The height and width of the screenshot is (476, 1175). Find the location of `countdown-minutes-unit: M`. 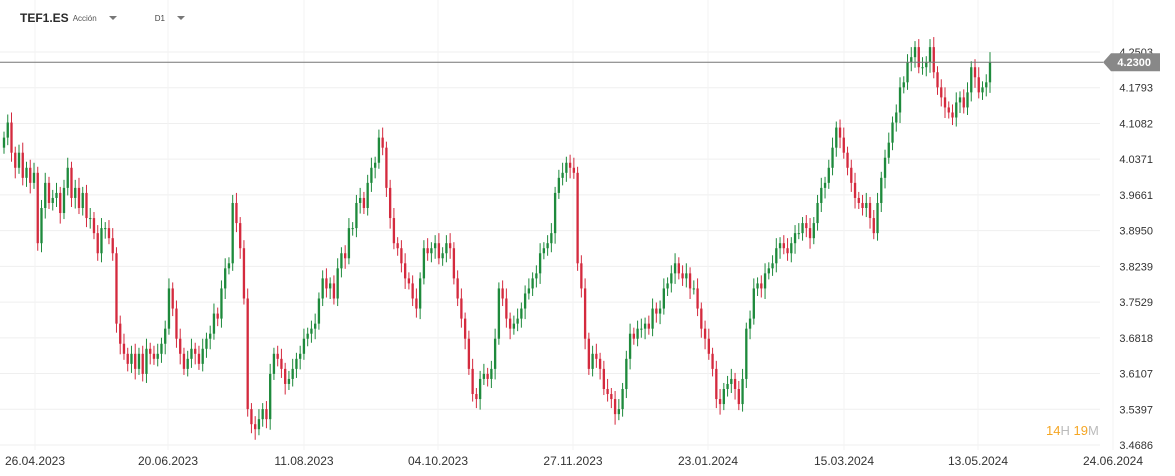

countdown-minutes-unit: M is located at coordinates (1093, 430).